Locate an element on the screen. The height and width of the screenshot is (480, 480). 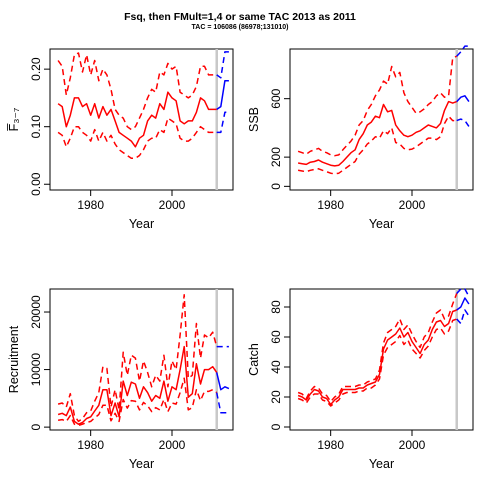
y-tick-label: 0.00 is located at coordinates (36, 184).